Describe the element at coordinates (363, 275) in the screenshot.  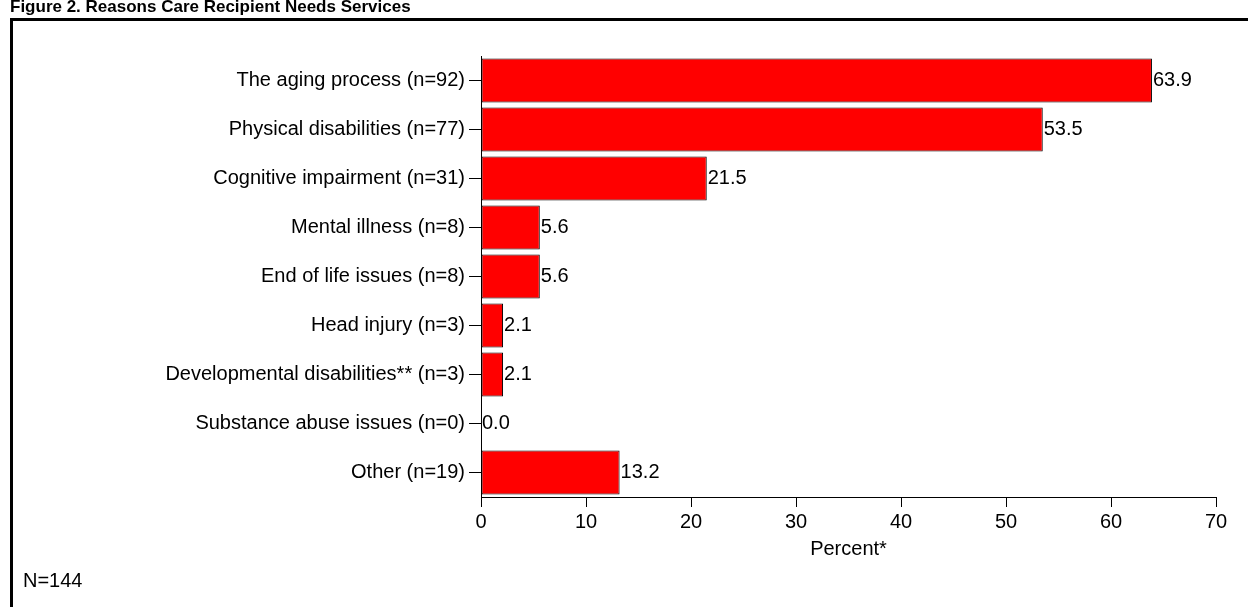
I see `y-tick-label: End of life issues (n=8)` at that location.